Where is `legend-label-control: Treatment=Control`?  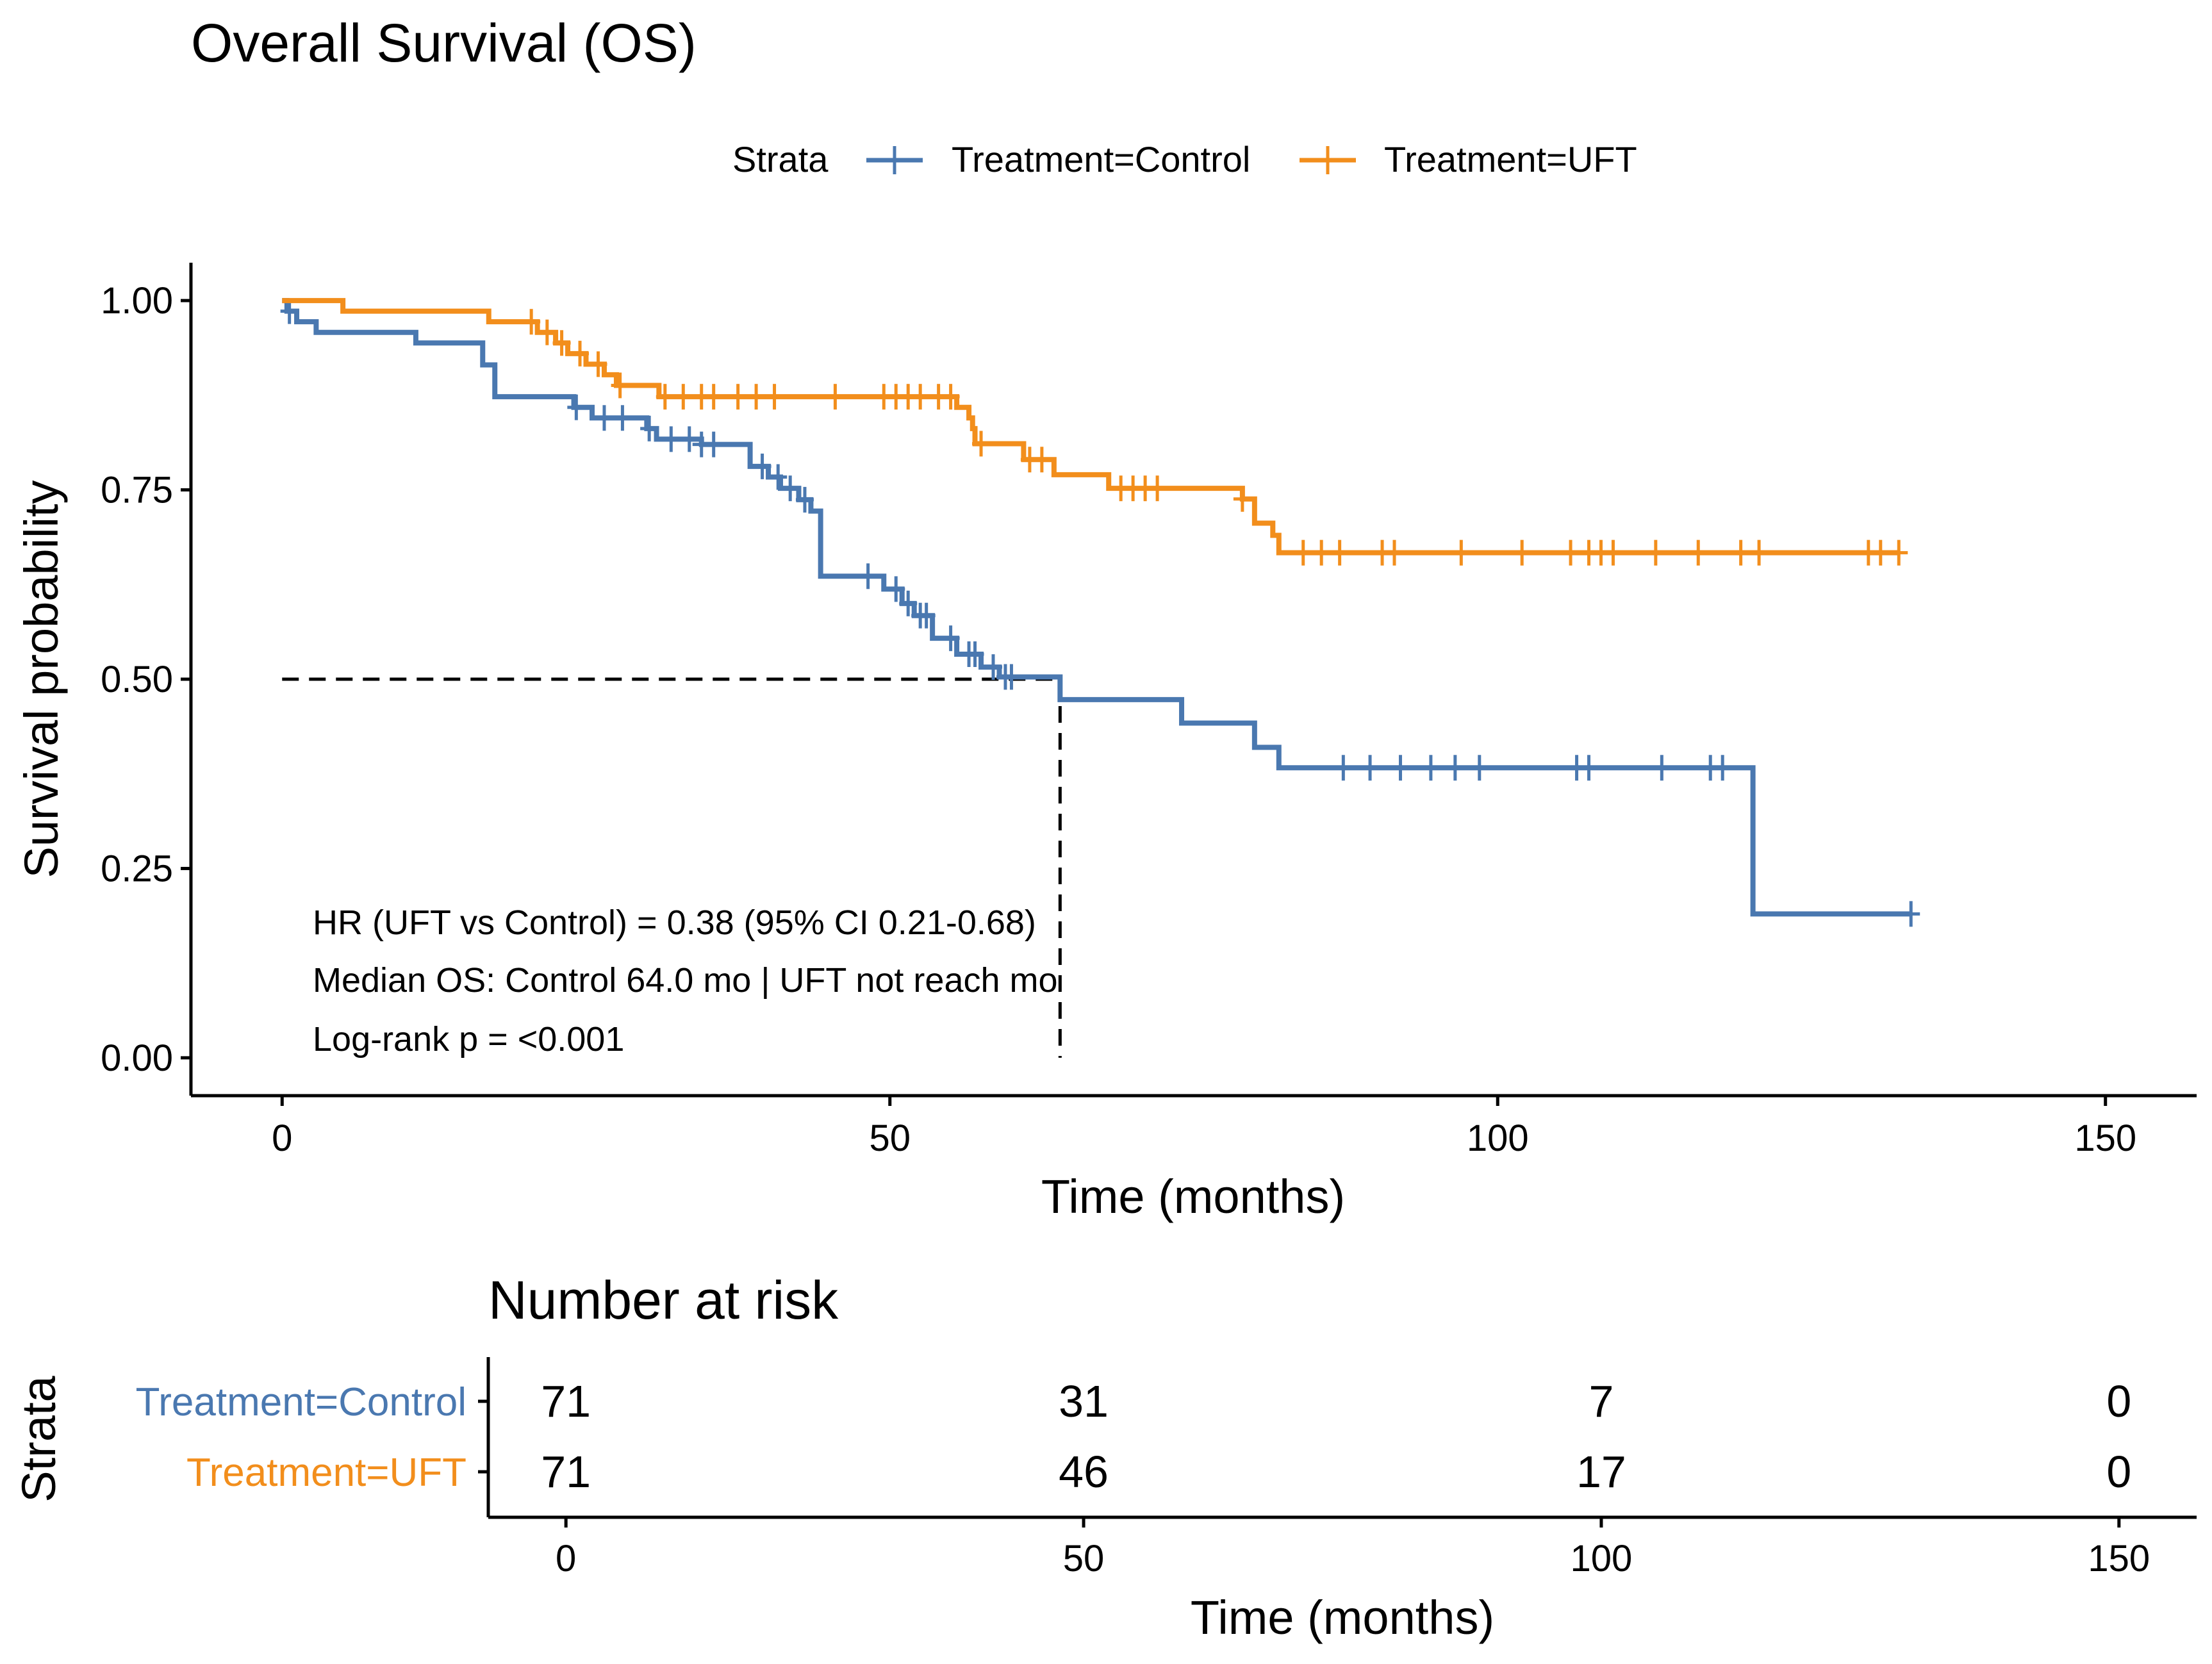 legend-label-control: Treatment=Control is located at coordinates (1101, 159).